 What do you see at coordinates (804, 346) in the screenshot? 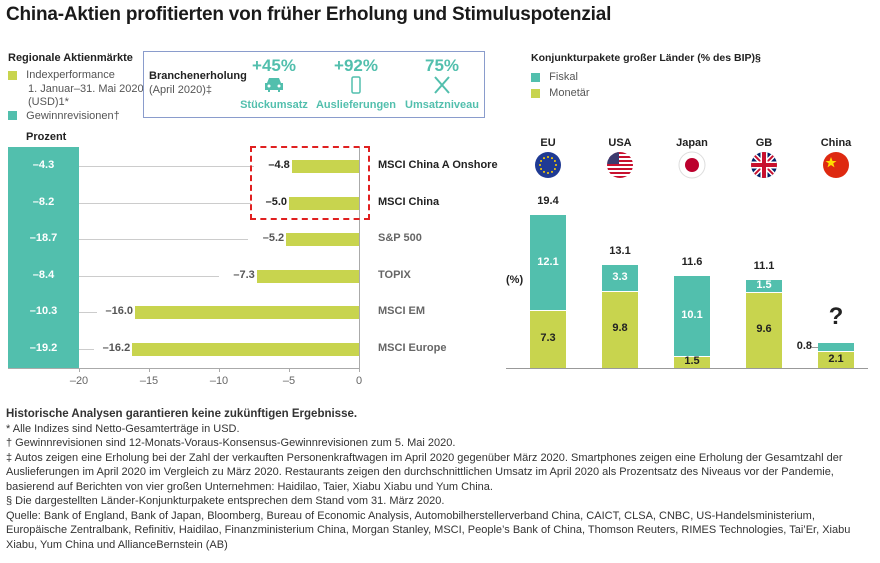
I see `fiscal-value: 0.8` at bounding box center [804, 346].